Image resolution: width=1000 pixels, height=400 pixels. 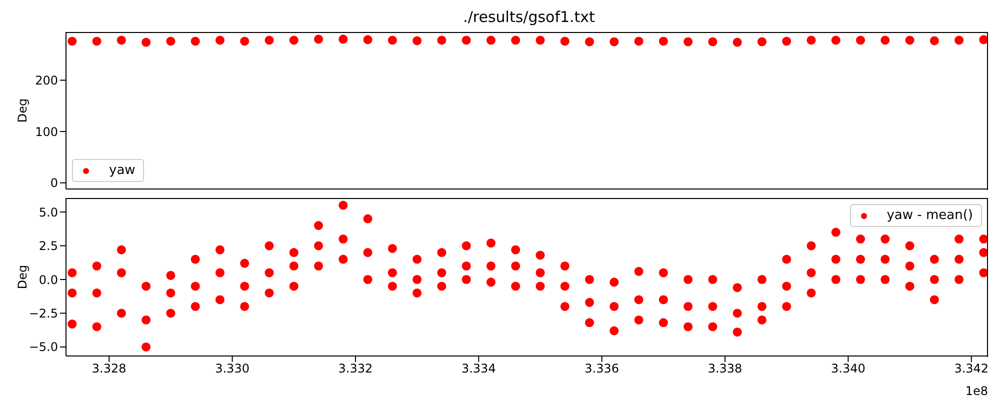 I want to click on y-tick-label: 200, so click(x=46, y=80).